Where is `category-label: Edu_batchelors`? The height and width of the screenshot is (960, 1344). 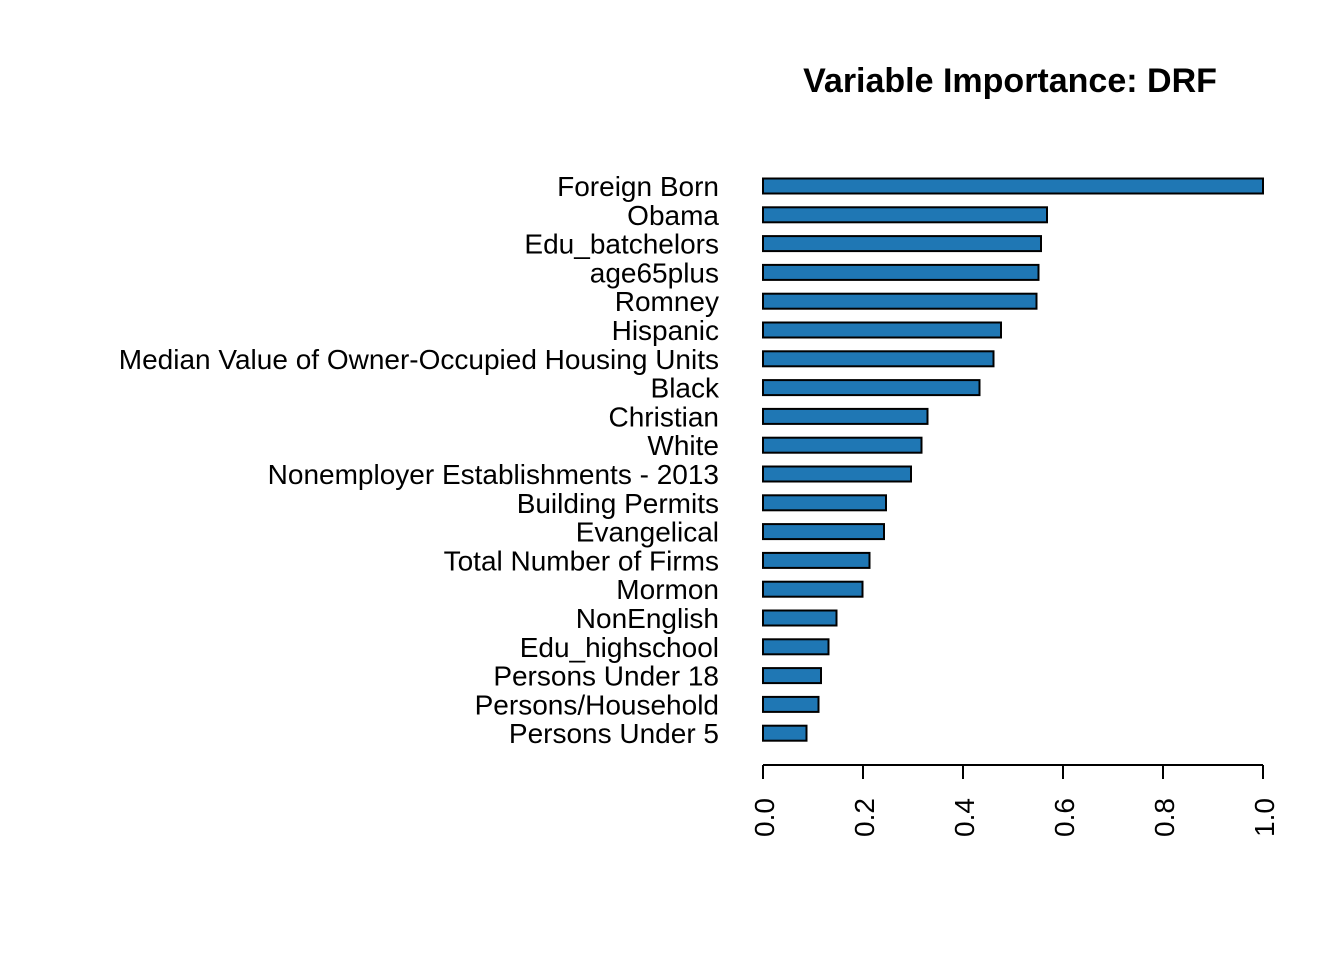
category-label: Edu_batchelors is located at coordinates (621, 244).